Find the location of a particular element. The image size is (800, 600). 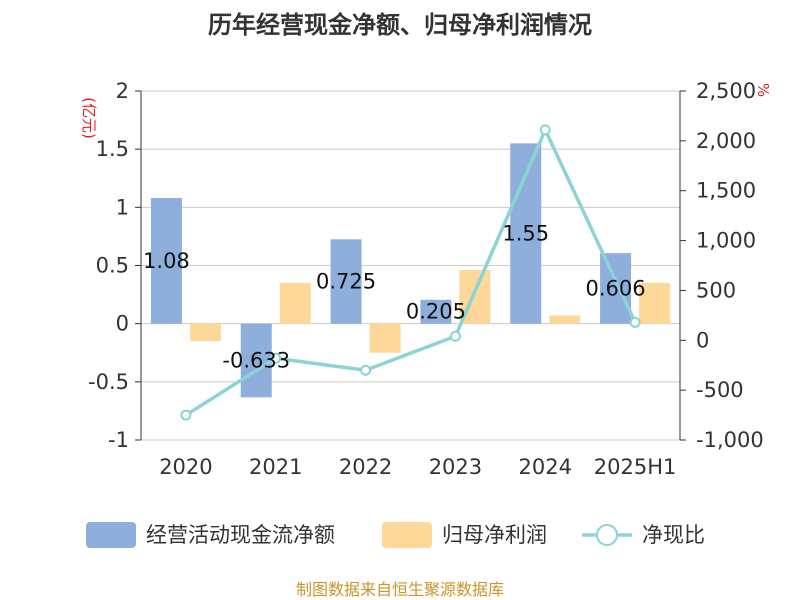

legend-label-net-profit: 归母净利润 is located at coordinates (494, 535).